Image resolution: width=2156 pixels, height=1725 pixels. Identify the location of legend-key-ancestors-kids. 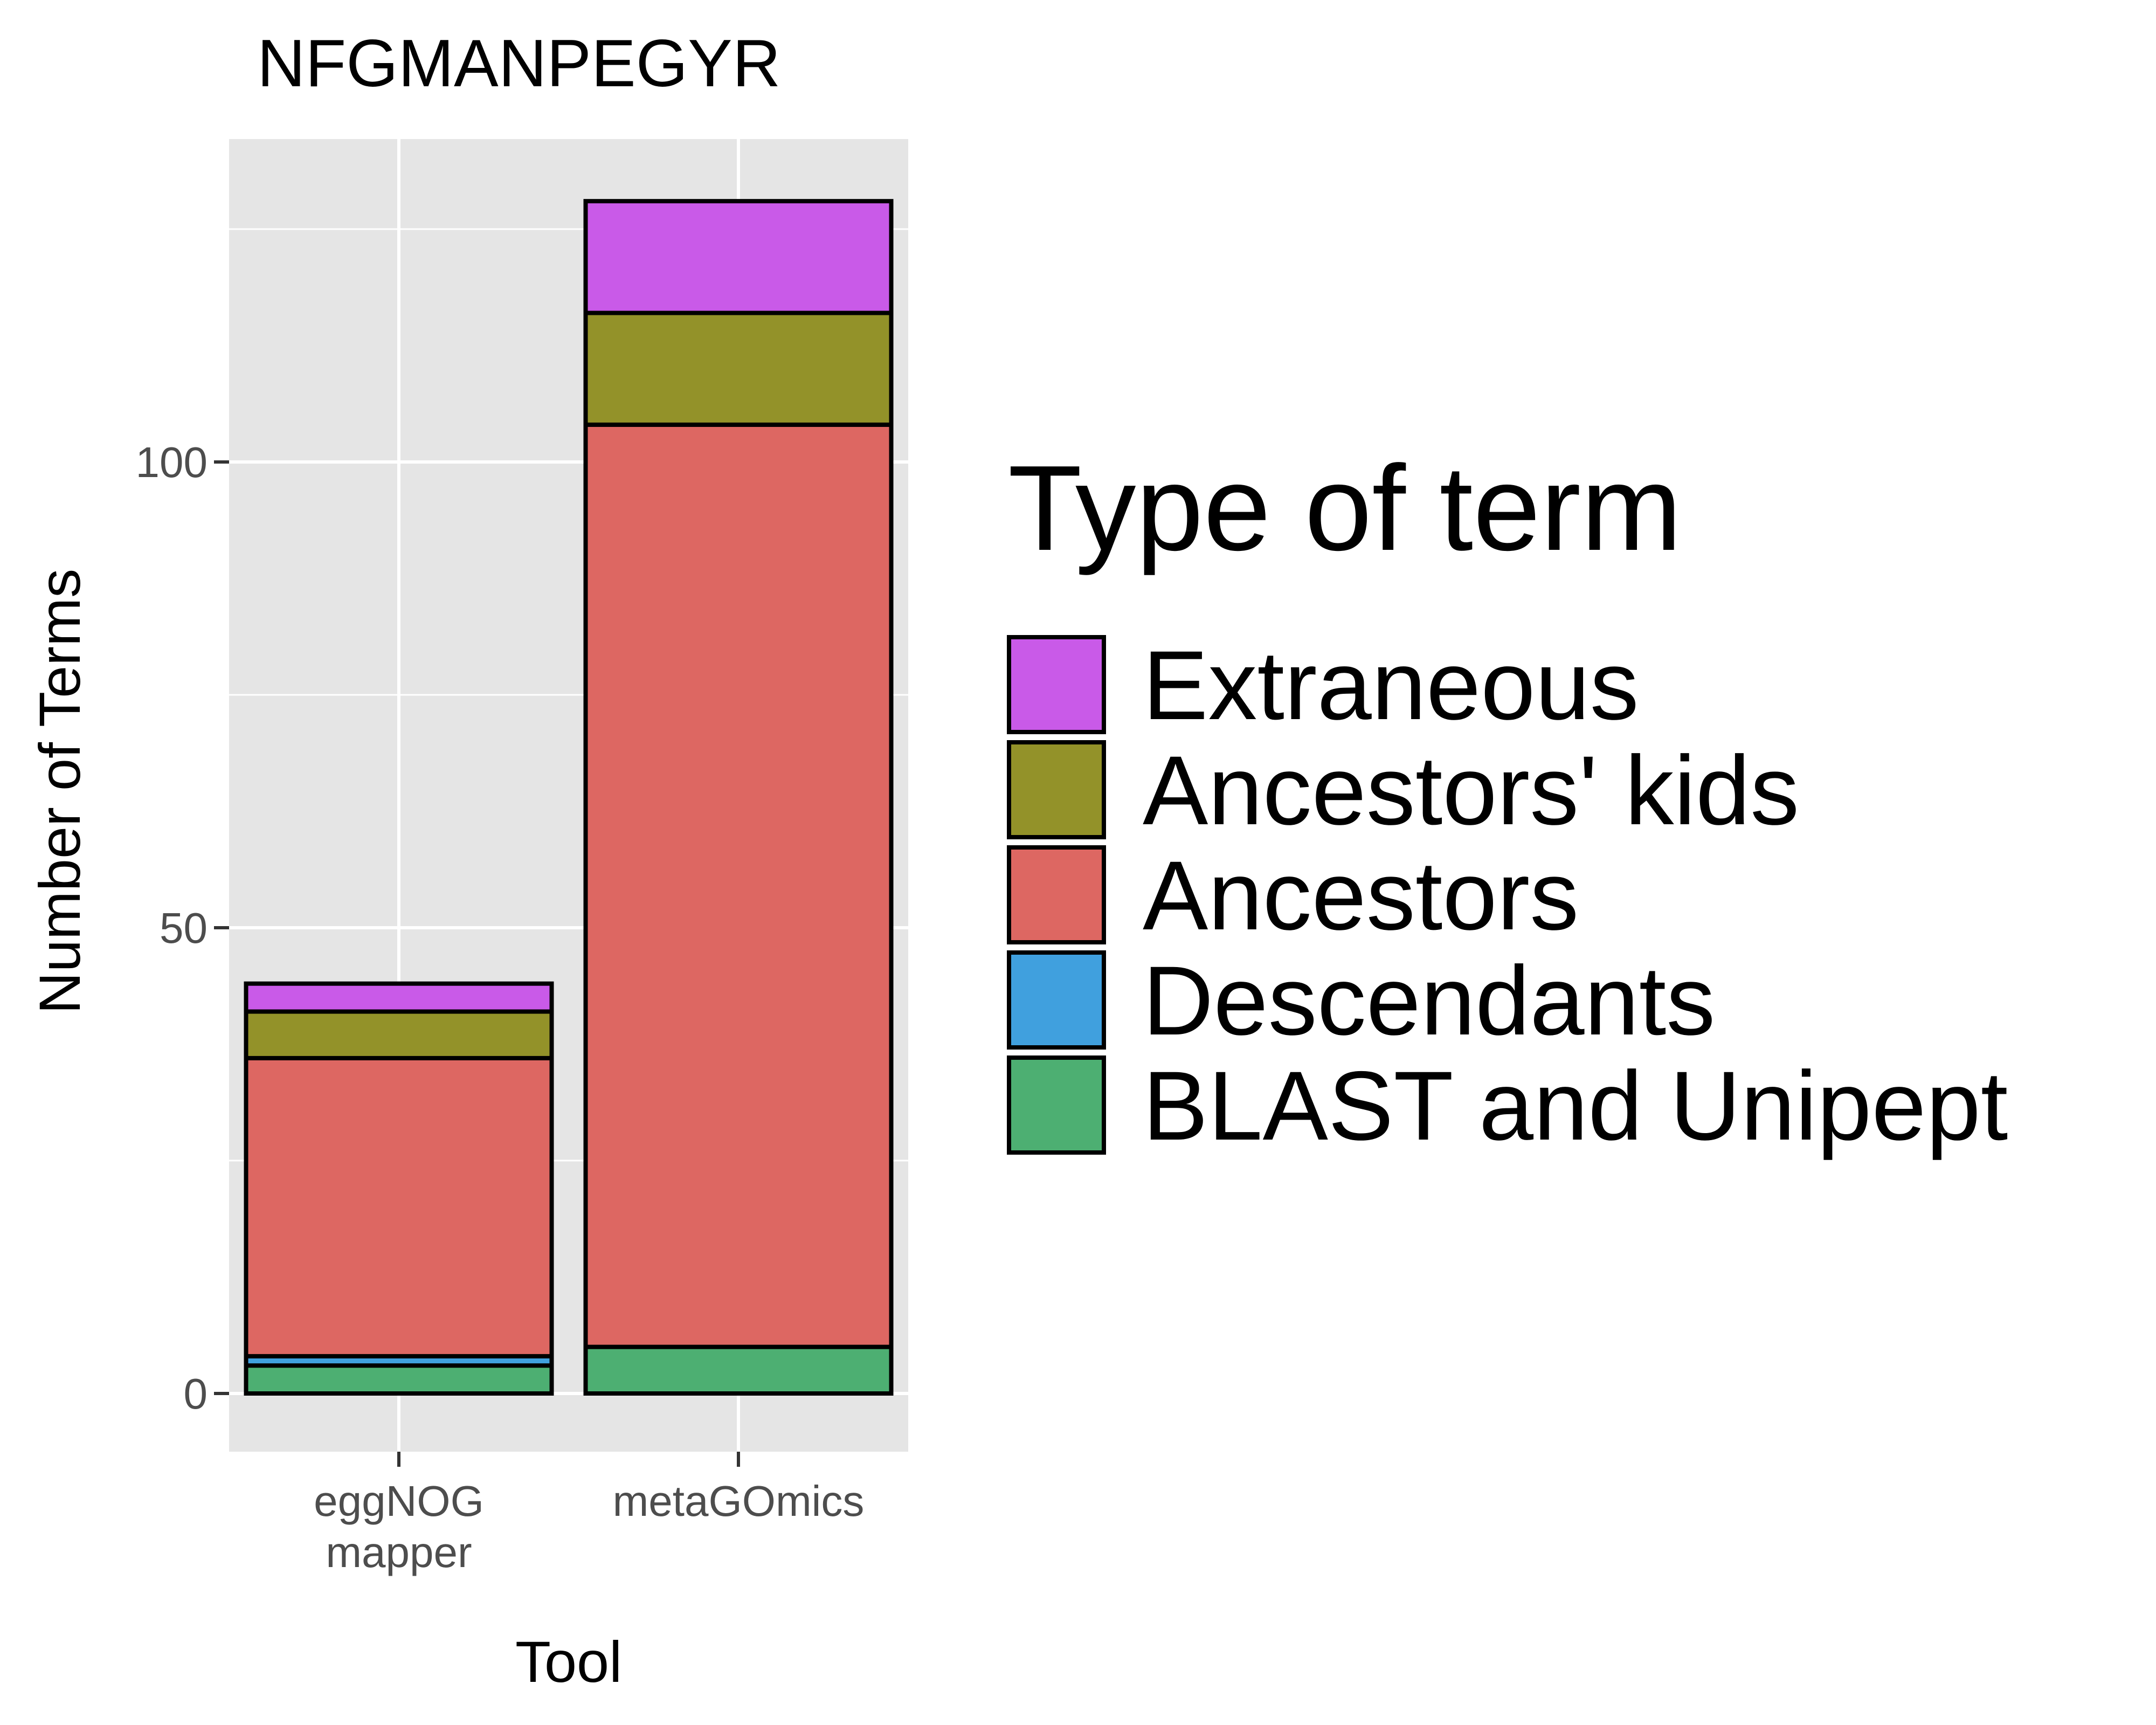
(1056, 789).